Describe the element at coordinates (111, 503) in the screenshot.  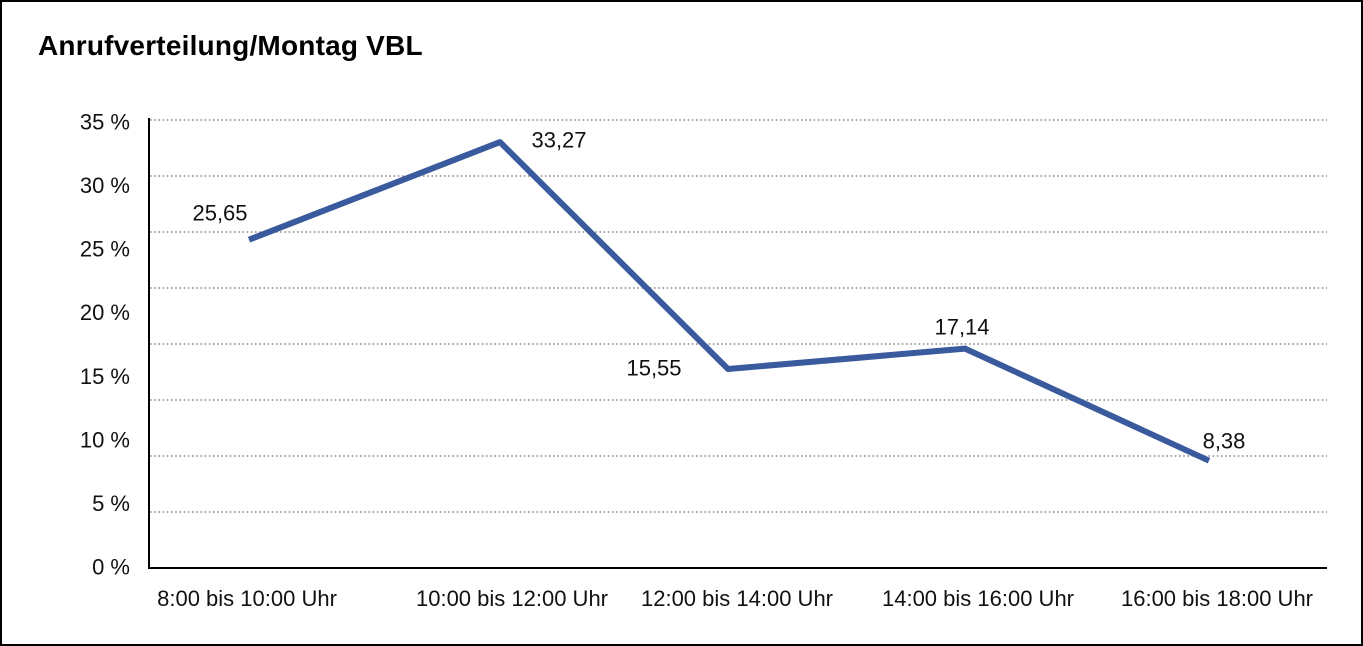
I see `y-tick-label: 5 %` at that location.